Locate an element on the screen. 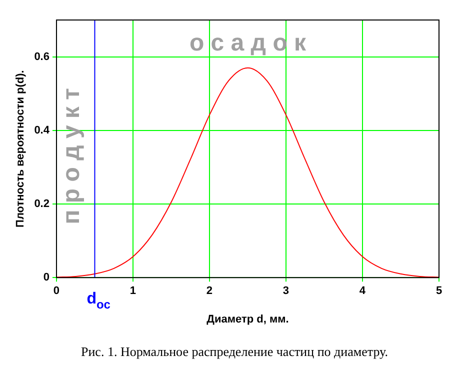 This screenshot has height=388, width=469. annotation: п р о д у к т is located at coordinates (72, 156).